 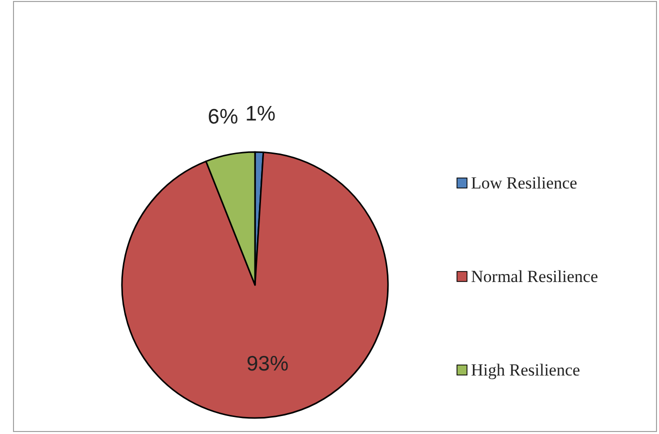 I want to click on legend-label: Low Resilience, so click(x=524, y=183).